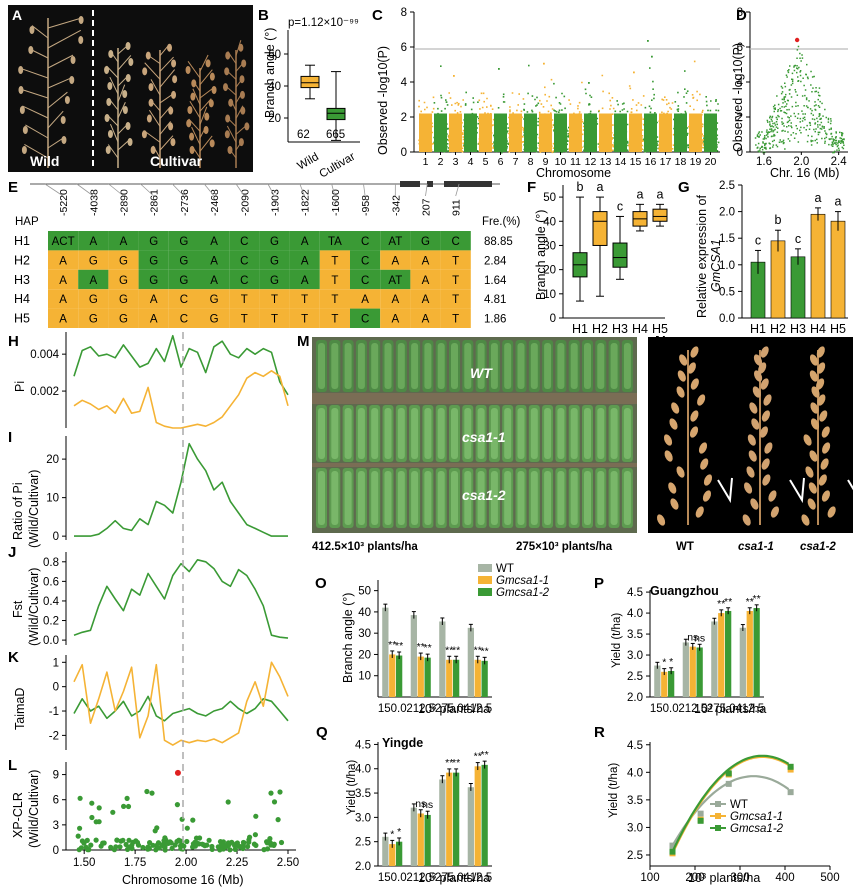 The image size is (865, 889). I want to click on chromosome-label: 10, so click(561, 162).